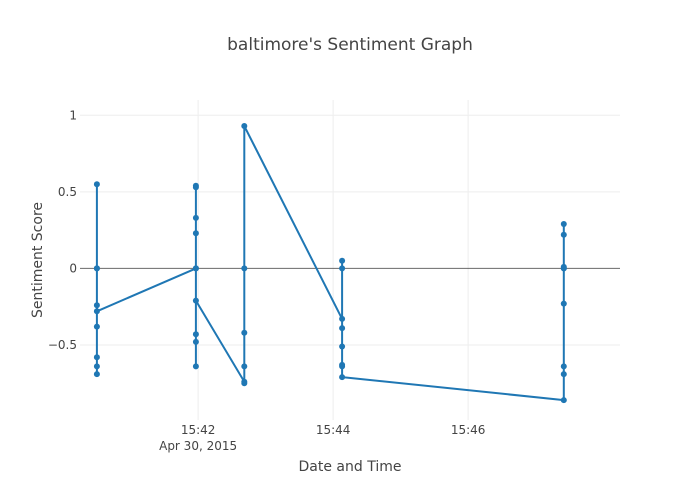 Image resolution: width=700 pixels, height=500 pixels. I want to click on y-tick-label: 1, so click(73, 115).